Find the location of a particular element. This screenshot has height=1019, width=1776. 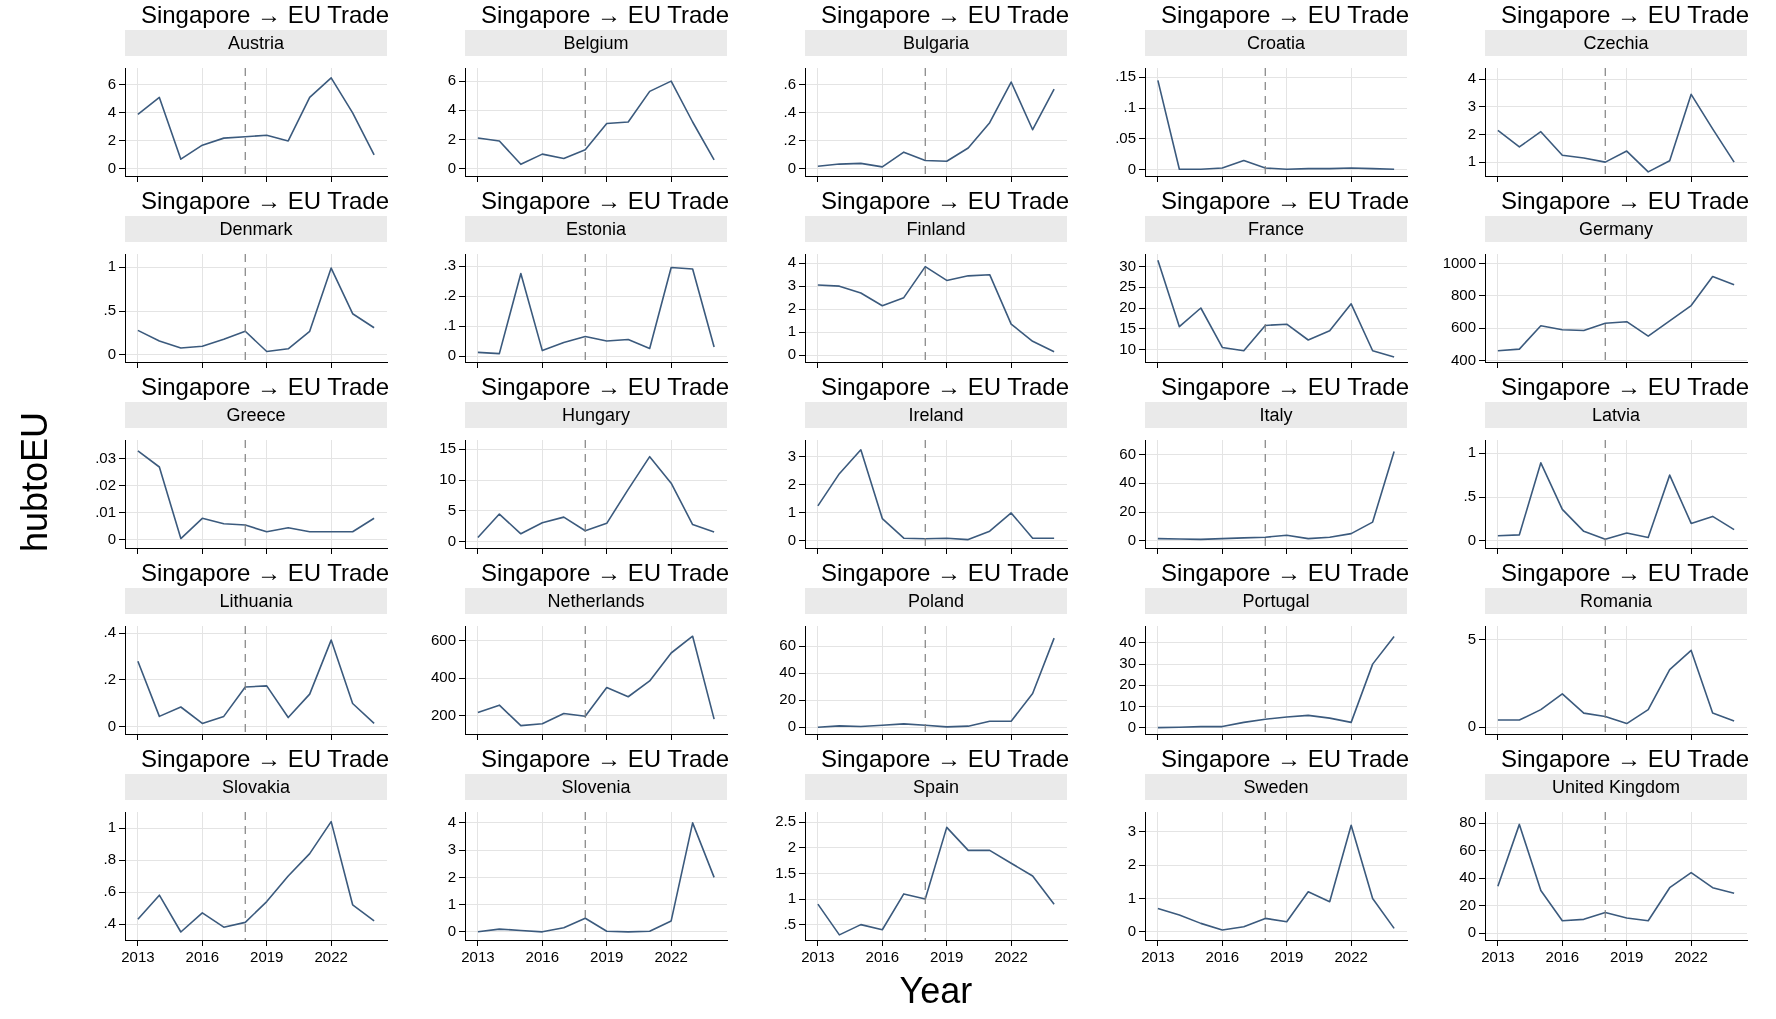

y-tick-label: .8 is located at coordinates (109, 859).